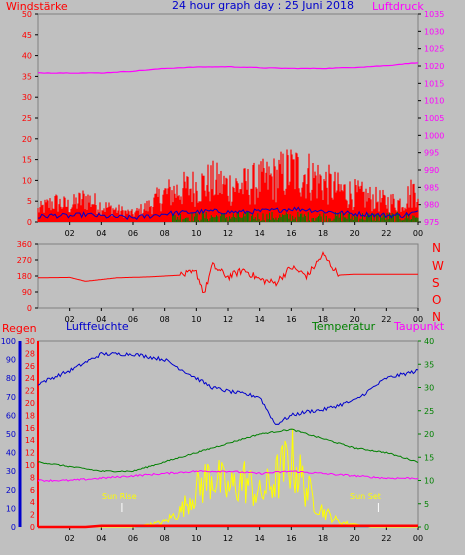 The height and width of the screenshot is (555, 465). I want to click on y-right-tick-label: 985, so click(431, 187).